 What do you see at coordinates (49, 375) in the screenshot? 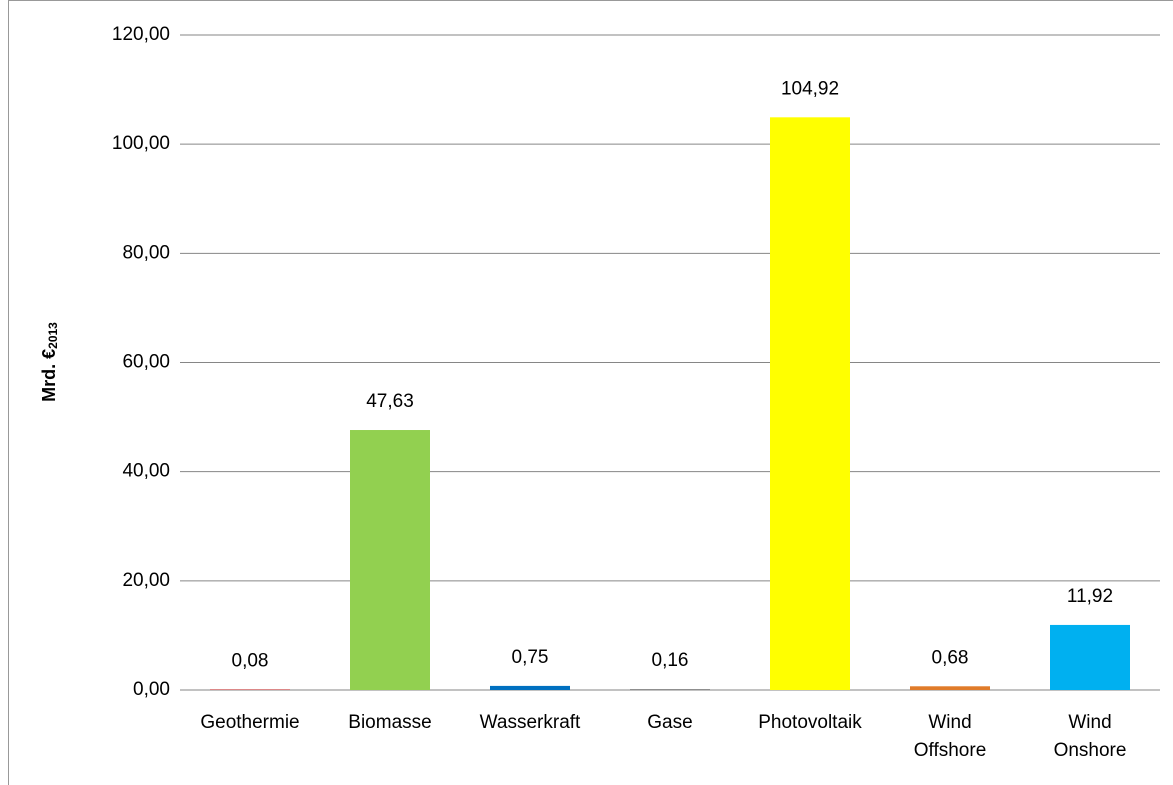
I see `y-axis-label-main: Mrd. €` at bounding box center [49, 375].